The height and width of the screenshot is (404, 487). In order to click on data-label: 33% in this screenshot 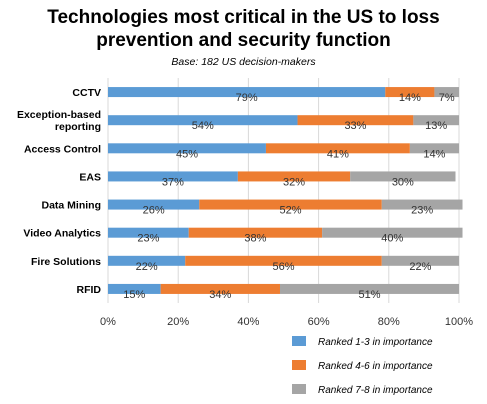, I will do `click(355, 126)`.